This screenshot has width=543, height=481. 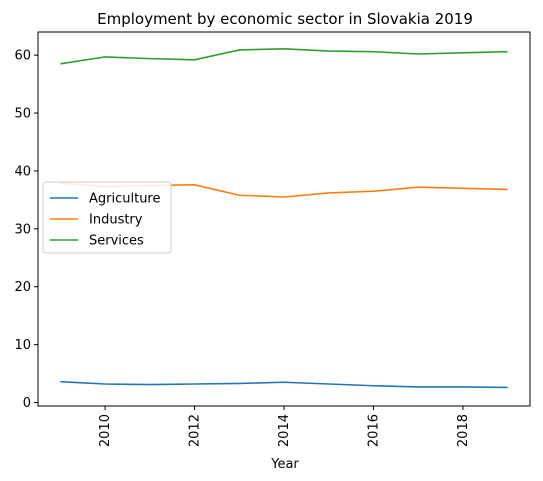 What do you see at coordinates (27, 403) in the screenshot?
I see `y-tick-label: 0` at bounding box center [27, 403].